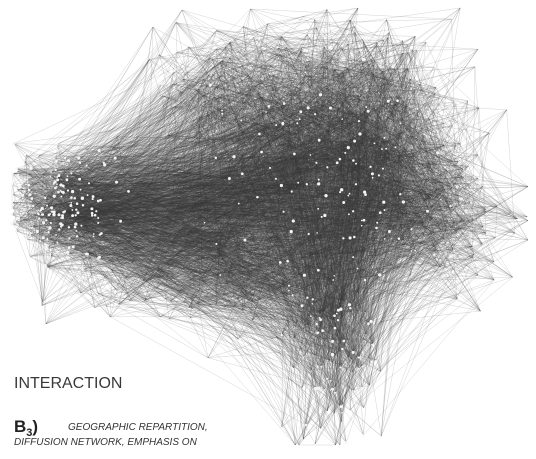 Image resolution: width=536 pixels, height=459 pixels. What do you see at coordinates (68, 383) in the screenshot?
I see `section-title: INTERACTION` at bounding box center [68, 383].